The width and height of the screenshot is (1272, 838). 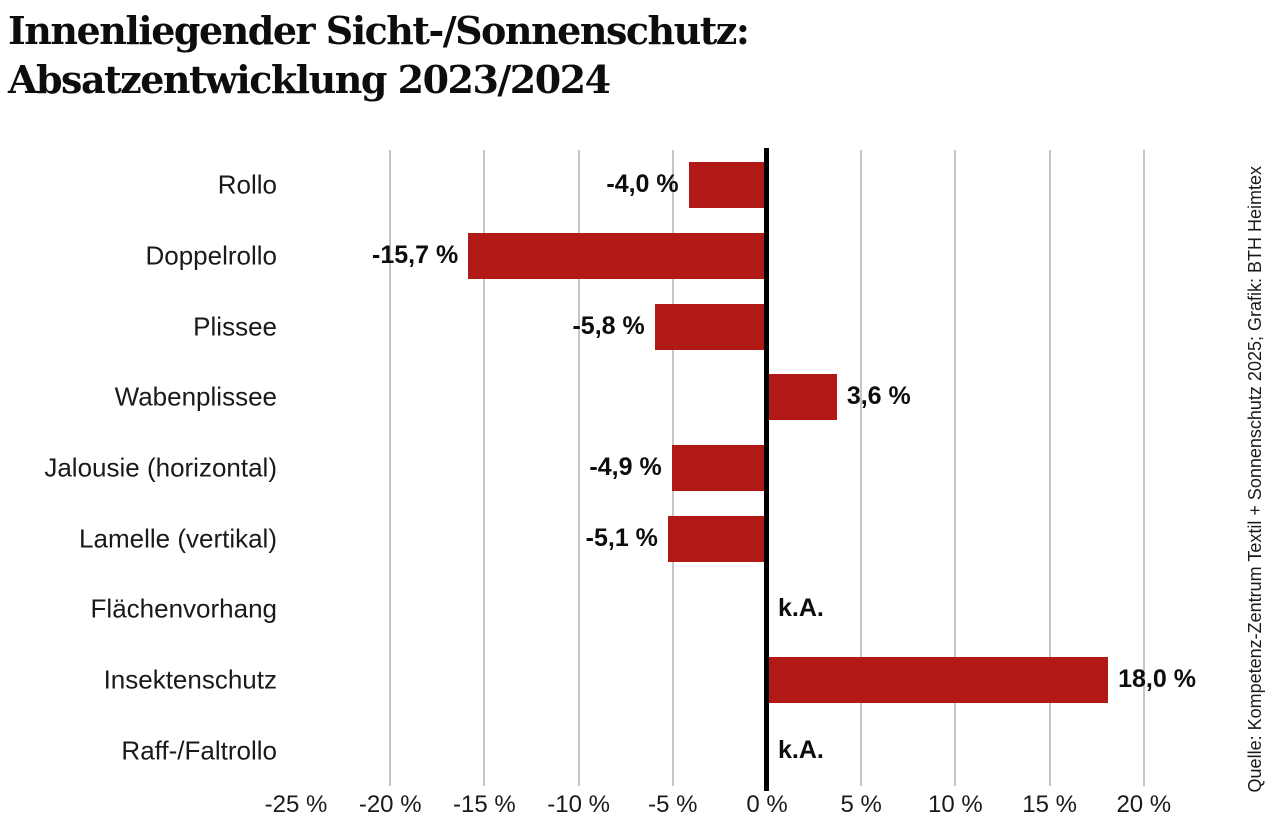 I want to click on x-axis-tick-label: 20 %, so click(x=1144, y=804).